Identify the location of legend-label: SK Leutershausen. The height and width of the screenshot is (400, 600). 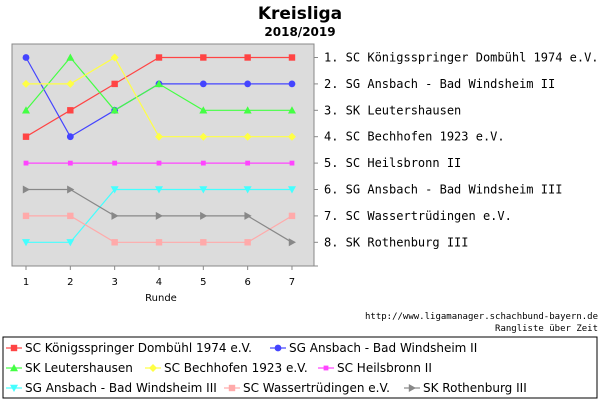
(79, 368).